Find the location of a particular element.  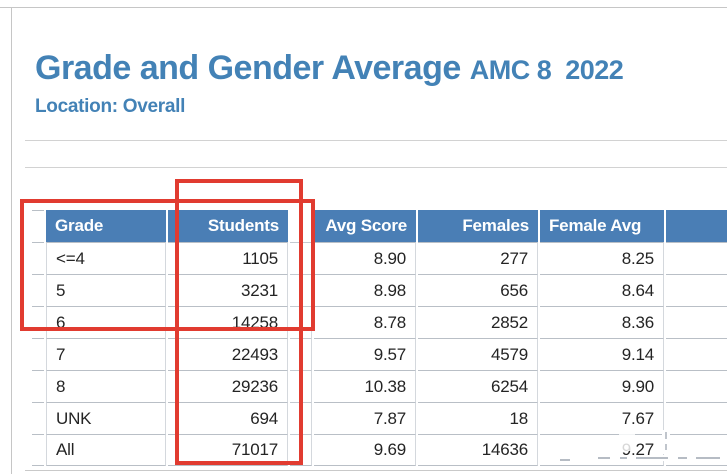

female-avg-cell: 8.25 is located at coordinates (602, 258).